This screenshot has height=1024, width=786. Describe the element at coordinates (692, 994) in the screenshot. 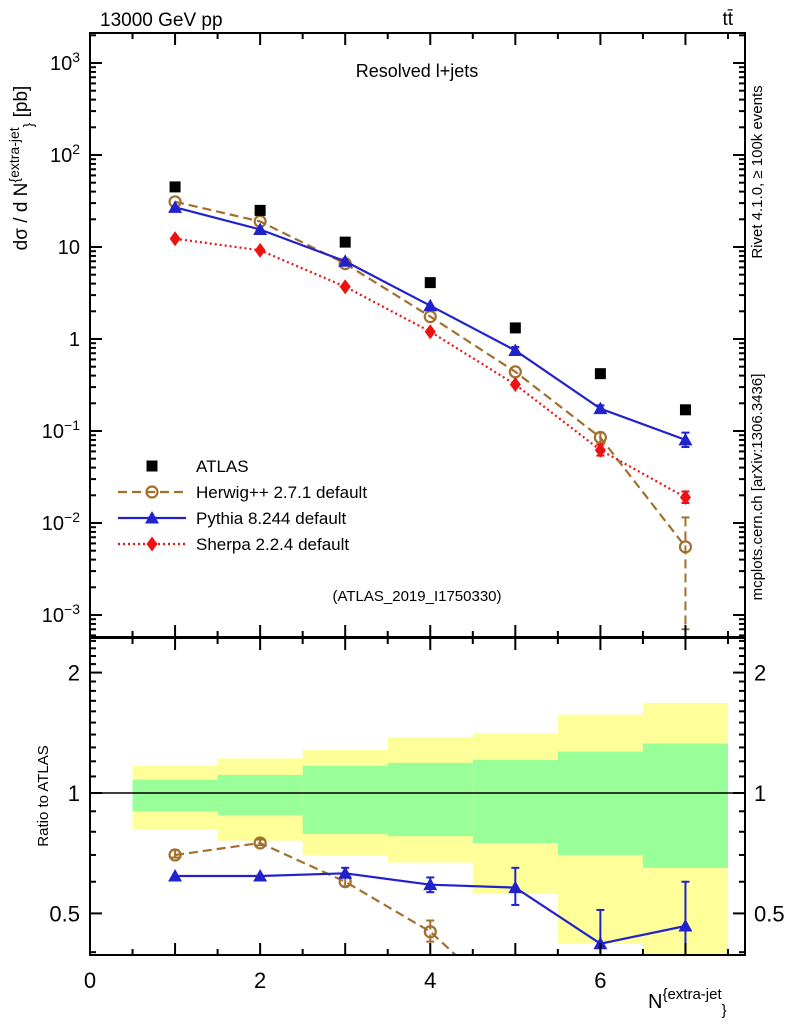

I see `x-axis-label-superscript: {extra-jet` at that location.